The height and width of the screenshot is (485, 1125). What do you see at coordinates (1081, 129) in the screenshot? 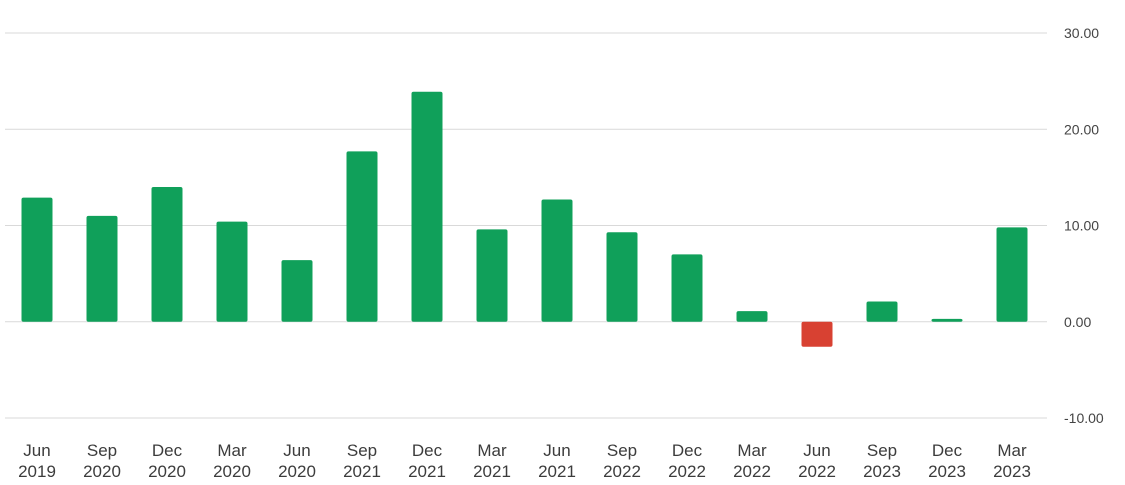
I see `y-tick-label: 20.00` at bounding box center [1081, 129].